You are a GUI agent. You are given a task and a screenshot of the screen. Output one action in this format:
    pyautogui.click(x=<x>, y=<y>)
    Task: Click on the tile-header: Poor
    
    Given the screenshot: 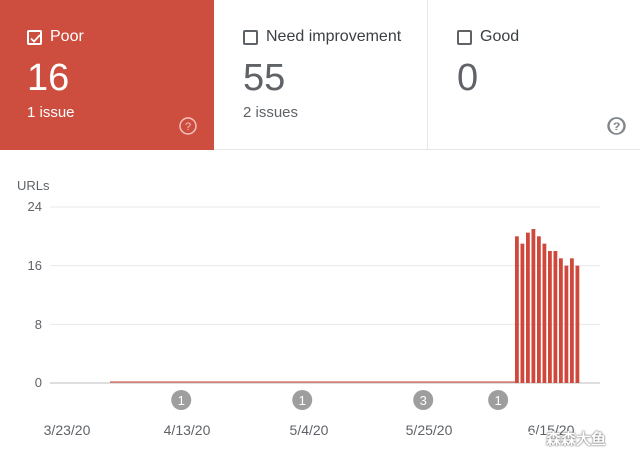 What is the action you would take?
    pyautogui.click(x=55, y=37)
    